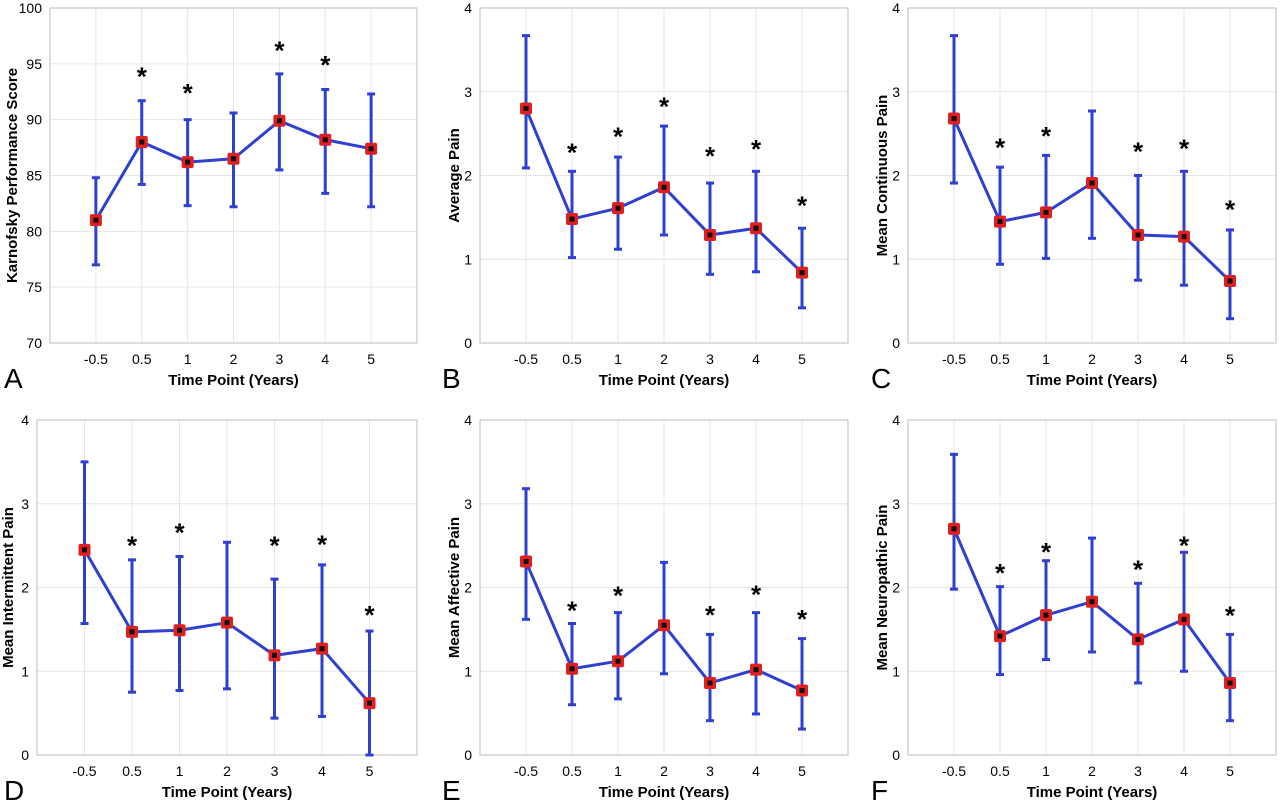  Describe the element at coordinates (454, 175) in the screenshot. I see `y-axis-label: Average Pain` at that location.